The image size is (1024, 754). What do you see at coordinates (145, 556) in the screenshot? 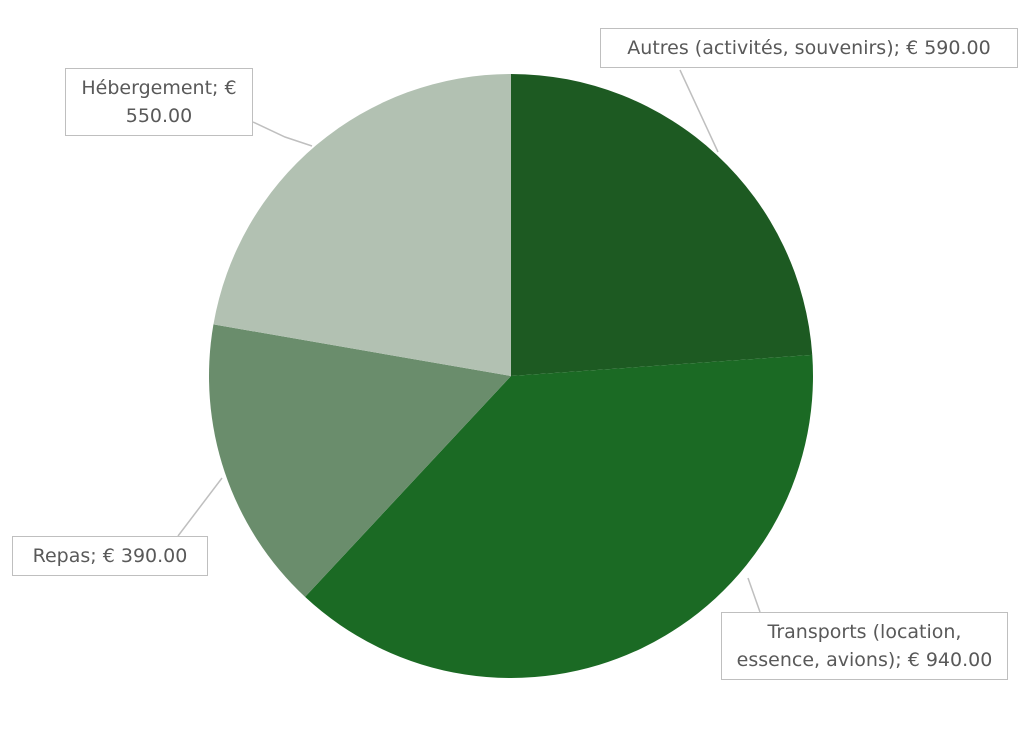
I see `label-value: € 390.00` at bounding box center [145, 556].